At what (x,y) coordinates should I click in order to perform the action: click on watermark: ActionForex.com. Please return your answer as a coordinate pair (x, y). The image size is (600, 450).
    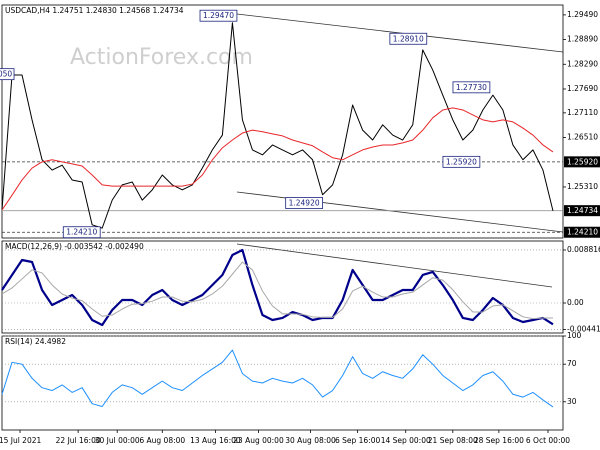
    Looking at the image, I should click on (161, 57).